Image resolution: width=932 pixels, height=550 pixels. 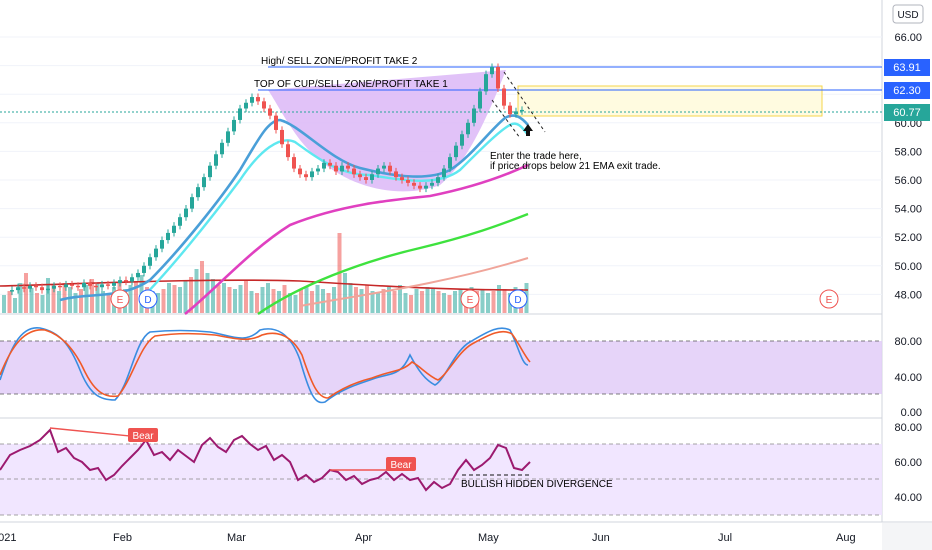 What do you see at coordinates (8, 538) in the screenshot?
I see `time-tick-label: 2021` at bounding box center [8, 538].